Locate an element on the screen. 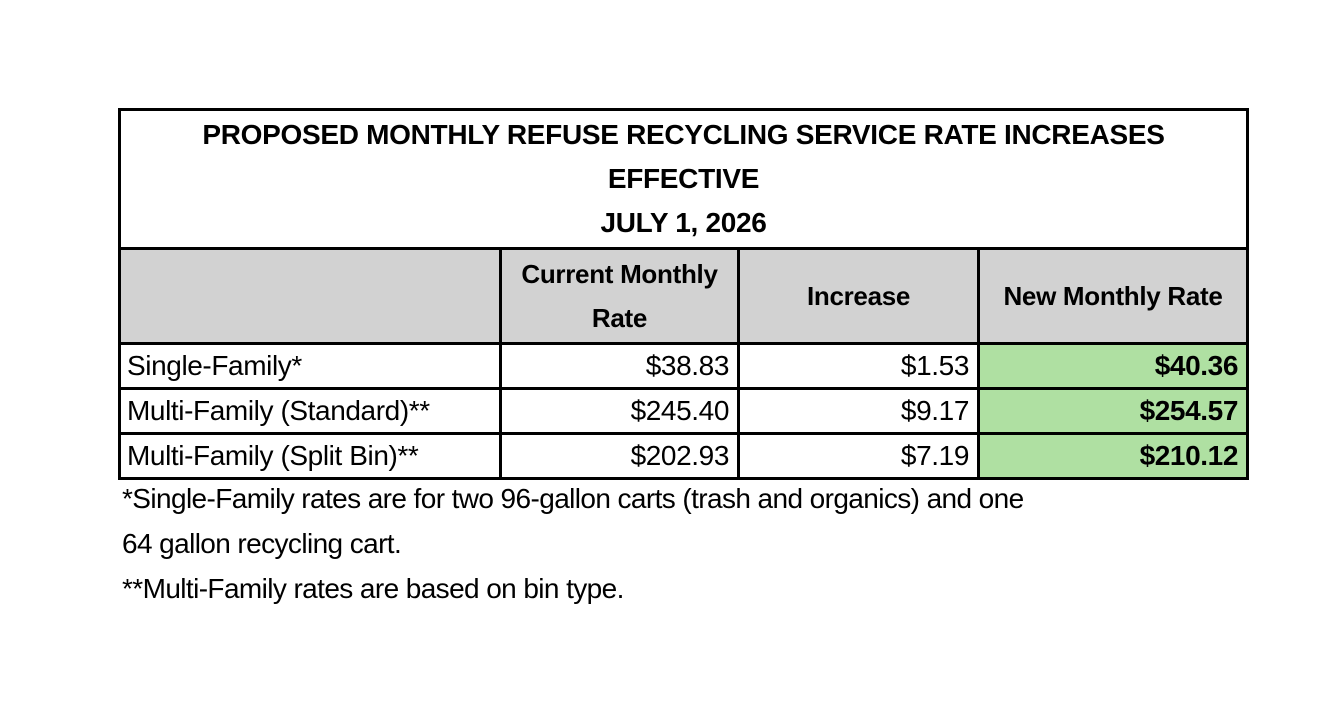  current-rate-value: $38.83 is located at coordinates (619, 366).